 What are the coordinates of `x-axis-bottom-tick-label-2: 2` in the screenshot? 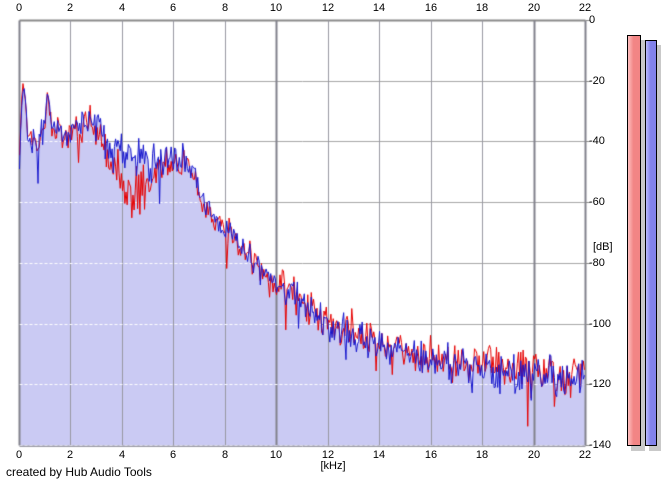 It's located at (70, 455).